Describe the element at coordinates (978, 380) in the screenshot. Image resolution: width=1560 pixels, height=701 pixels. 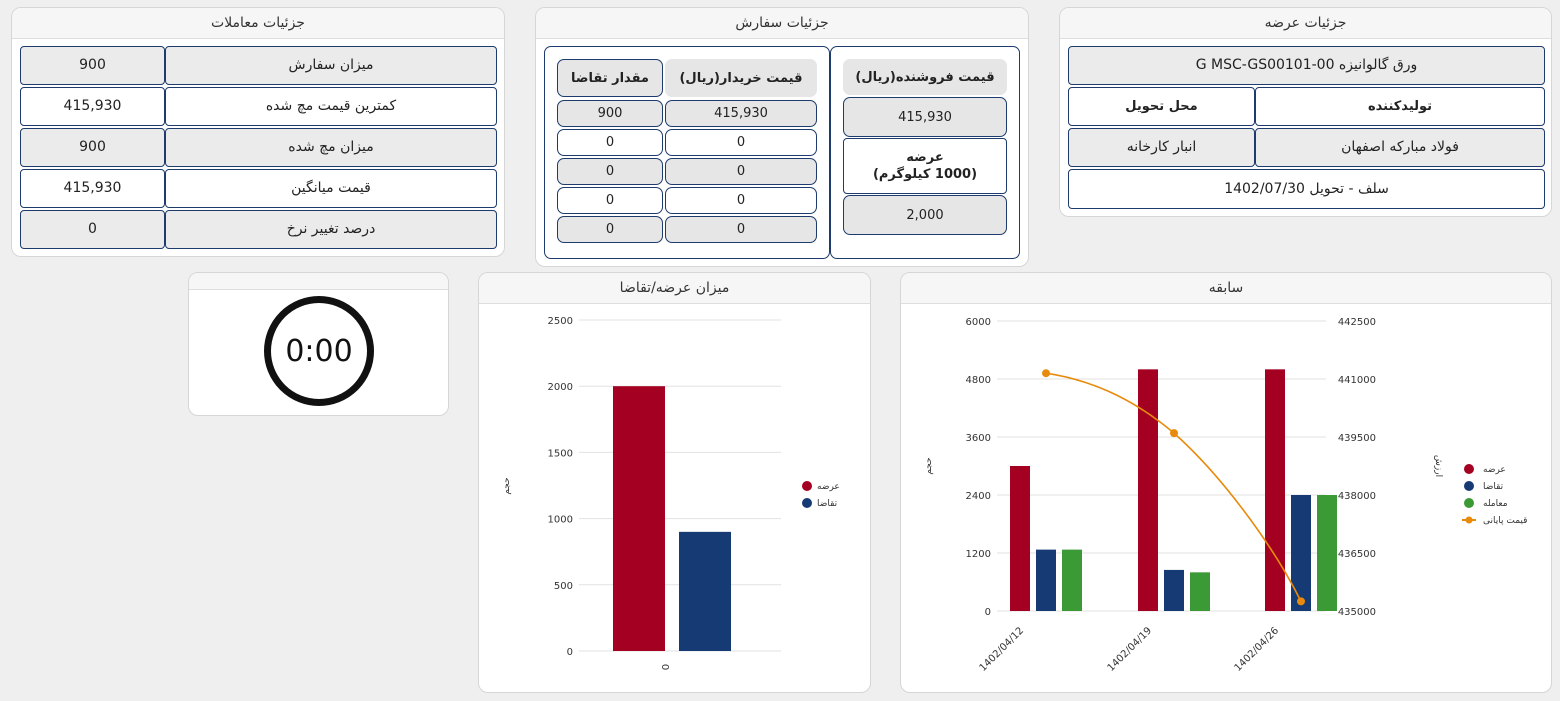
I see `y-tick-label: 4800` at that location.